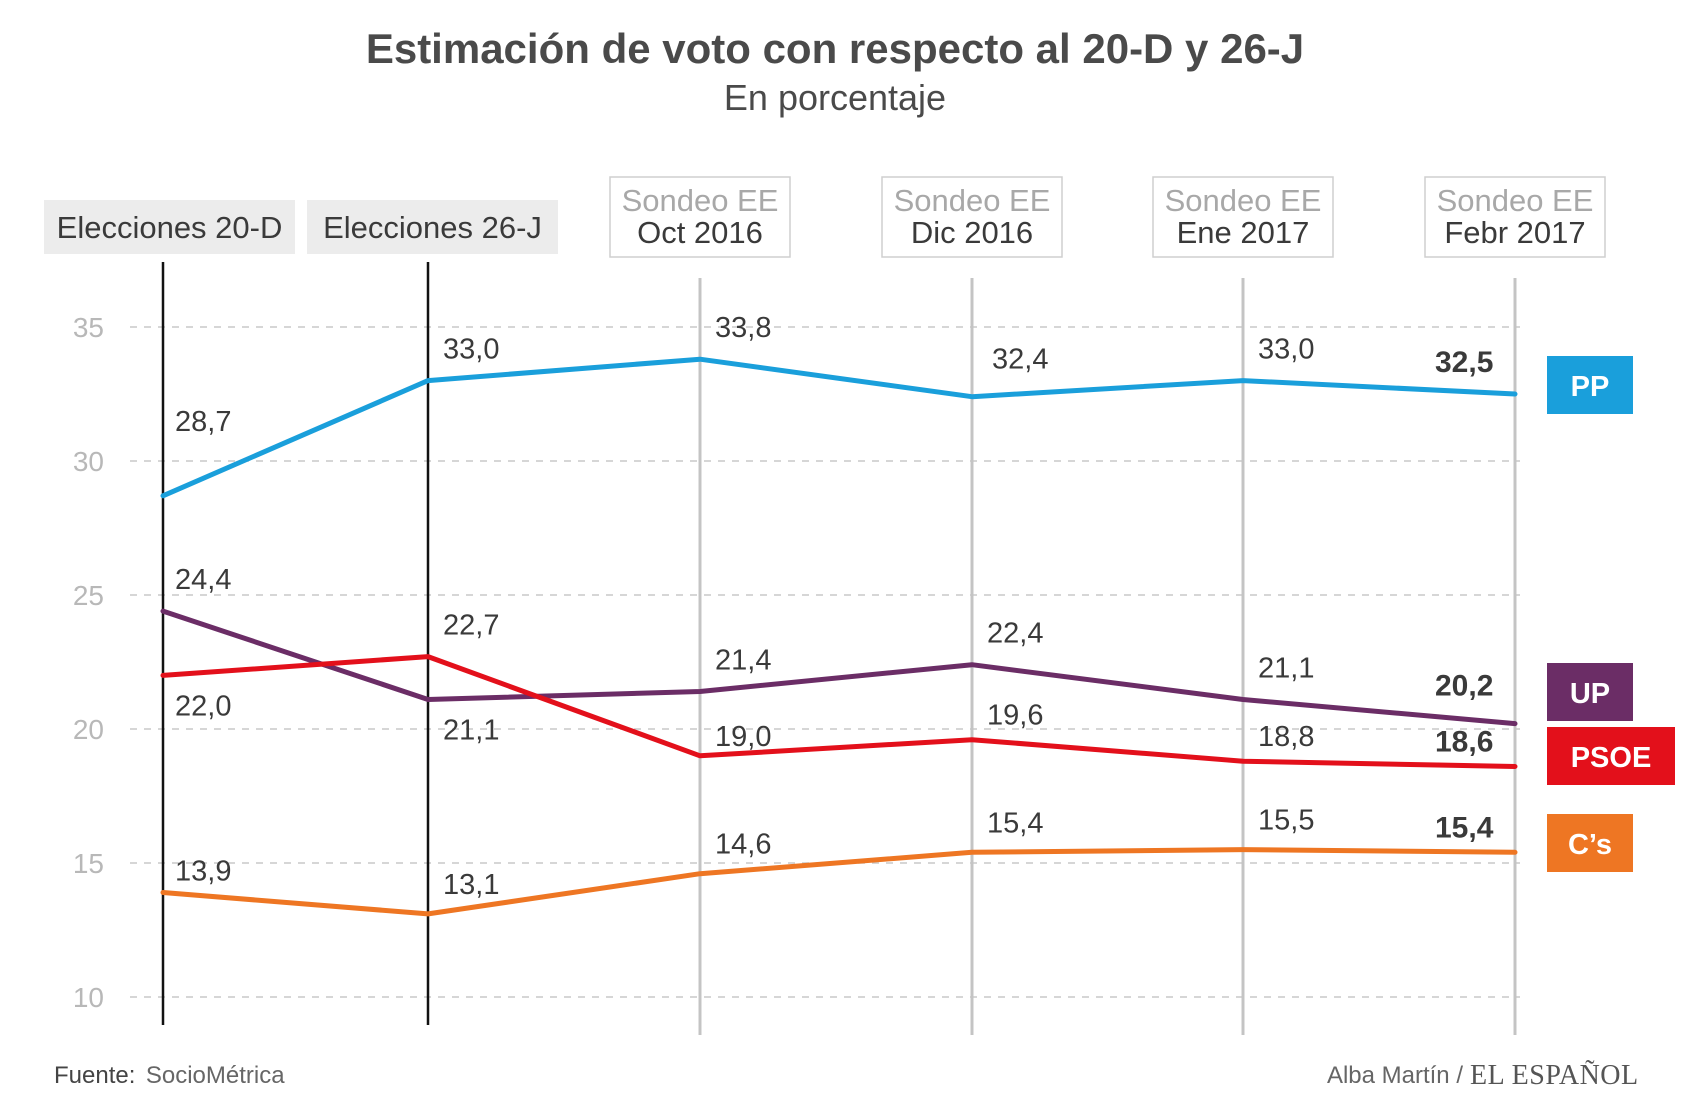  Describe the element at coordinates (1514, 232) in the screenshot. I see `category-sublabel: Febr 2017` at that location.